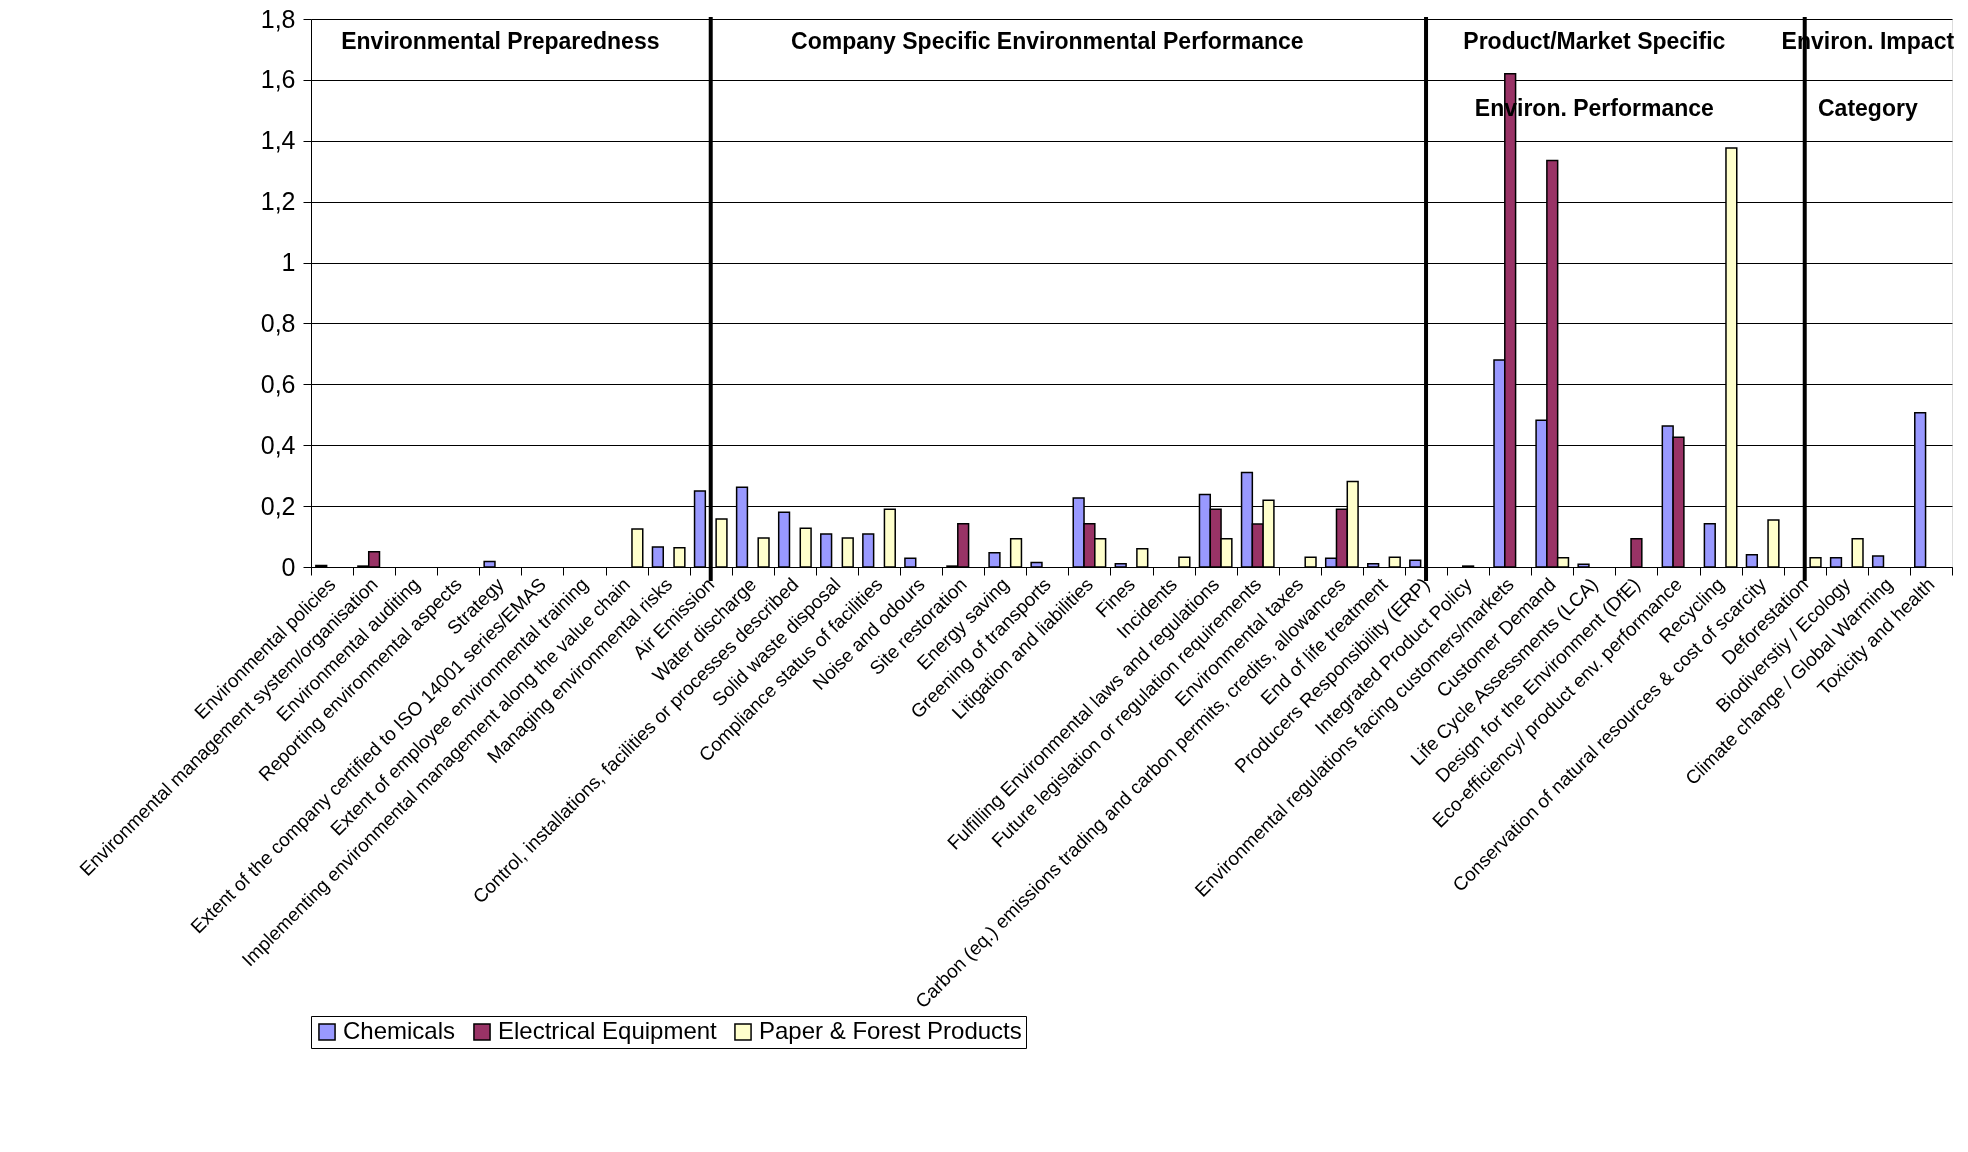  What do you see at coordinates (278, 444) in the screenshot?
I see `y-tick-label: 0,4` at bounding box center [278, 444].